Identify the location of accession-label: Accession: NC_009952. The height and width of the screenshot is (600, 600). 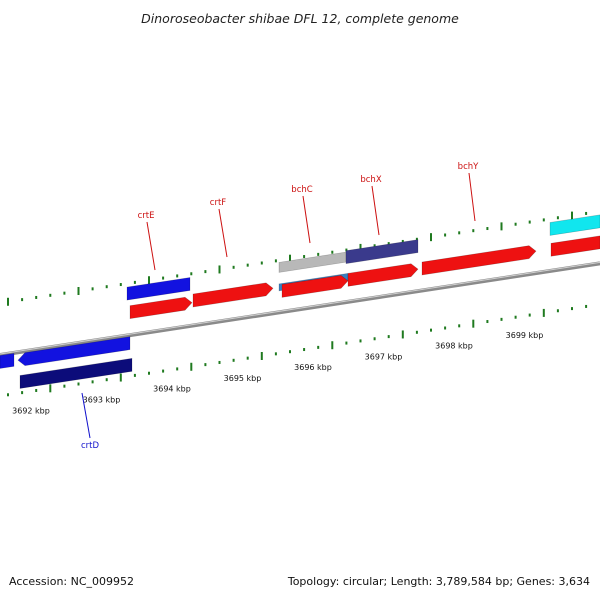
(71, 581).